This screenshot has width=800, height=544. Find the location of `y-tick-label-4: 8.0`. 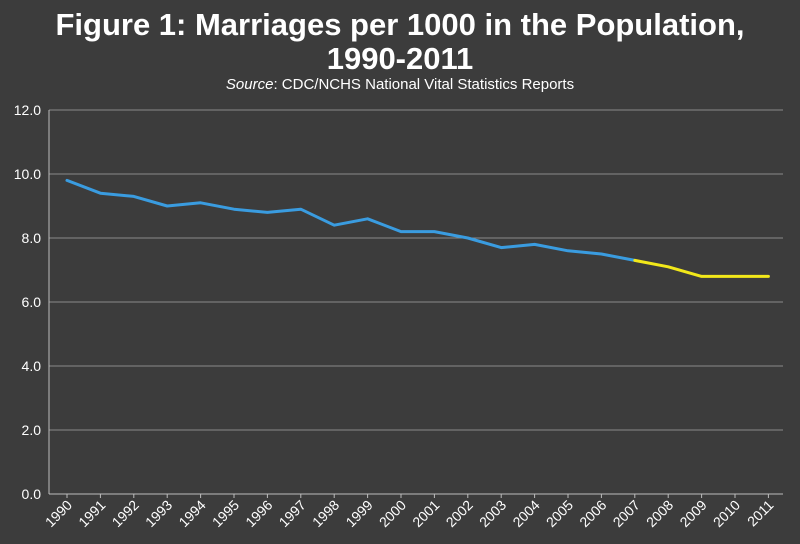

y-tick-label-4: 8.0 is located at coordinates (32, 238).